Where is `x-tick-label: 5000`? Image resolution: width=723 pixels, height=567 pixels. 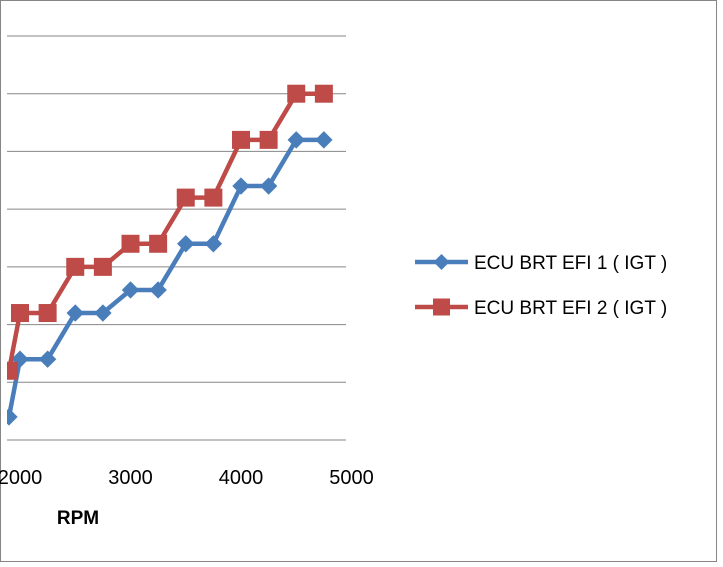 x-tick-label: 5000 is located at coordinates (351, 478).